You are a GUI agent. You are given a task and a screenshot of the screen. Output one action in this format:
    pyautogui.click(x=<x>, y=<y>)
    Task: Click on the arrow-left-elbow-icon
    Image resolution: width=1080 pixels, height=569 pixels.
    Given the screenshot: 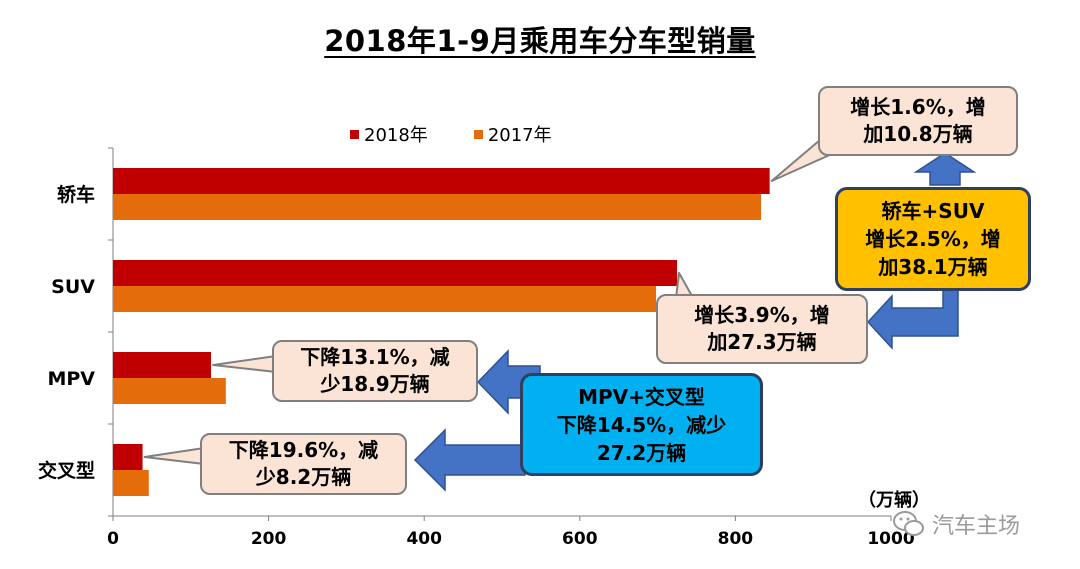 What is the action you would take?
    pyautogui.click(x=912, y=319)
    